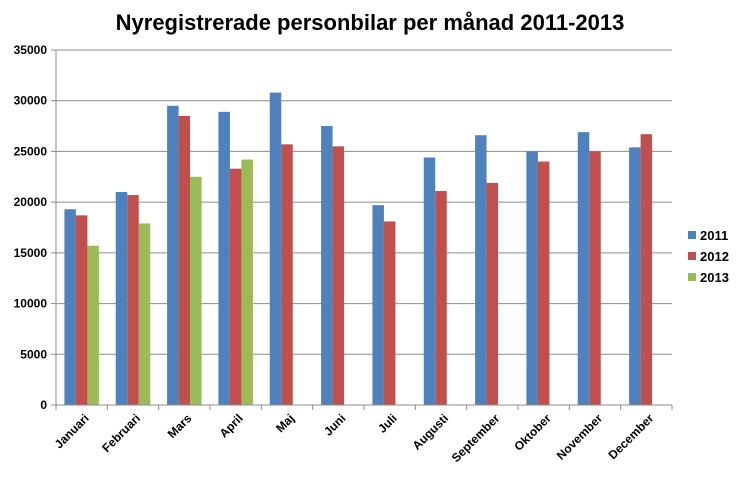 This screenshot has width=740, height=482. What do you see at coordinates (595, 278) in the screenshot?
I see `bar-2012-november` at bounding box center [595, 278].